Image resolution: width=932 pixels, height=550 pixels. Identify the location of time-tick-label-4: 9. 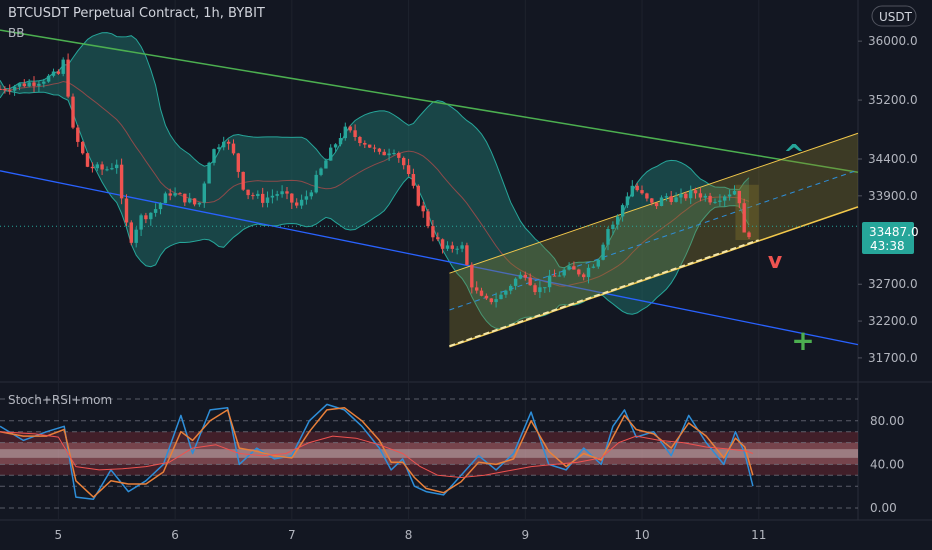
(525, 535).